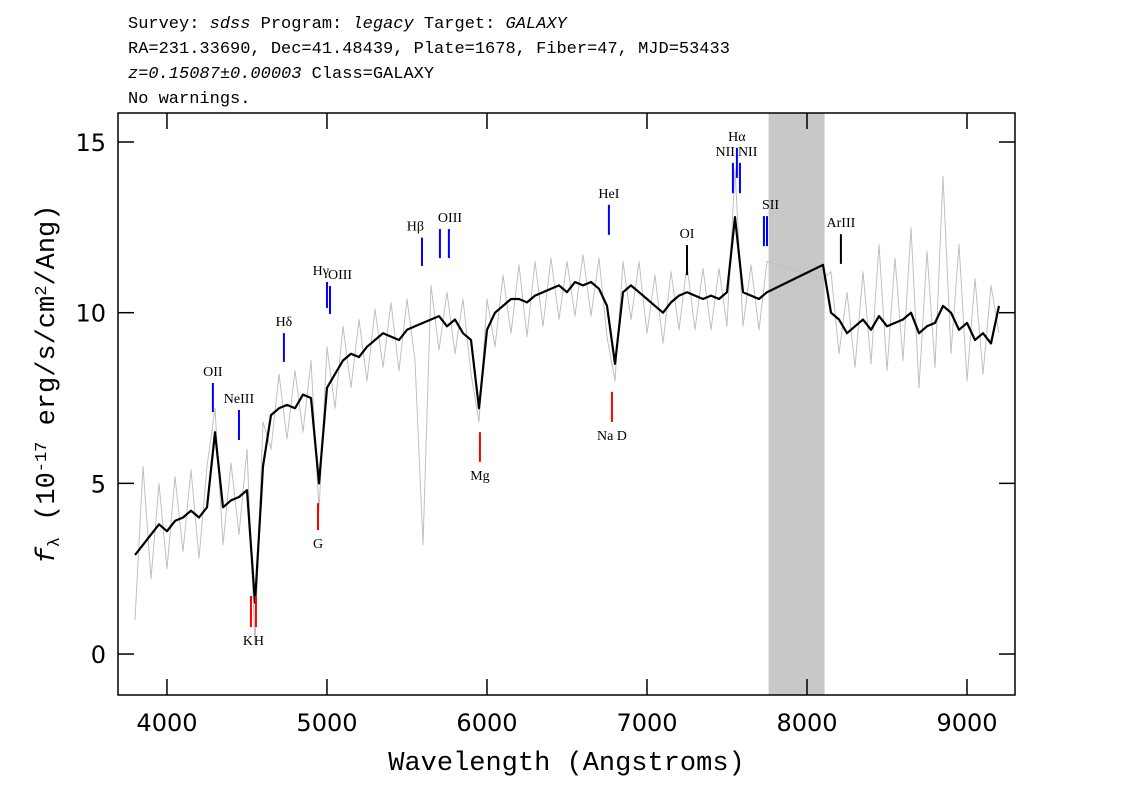  Describe the element at coordinates (566, 764) in the screenshot. I see `x-axis-label: Wavelength (Angstroms)` at that location.